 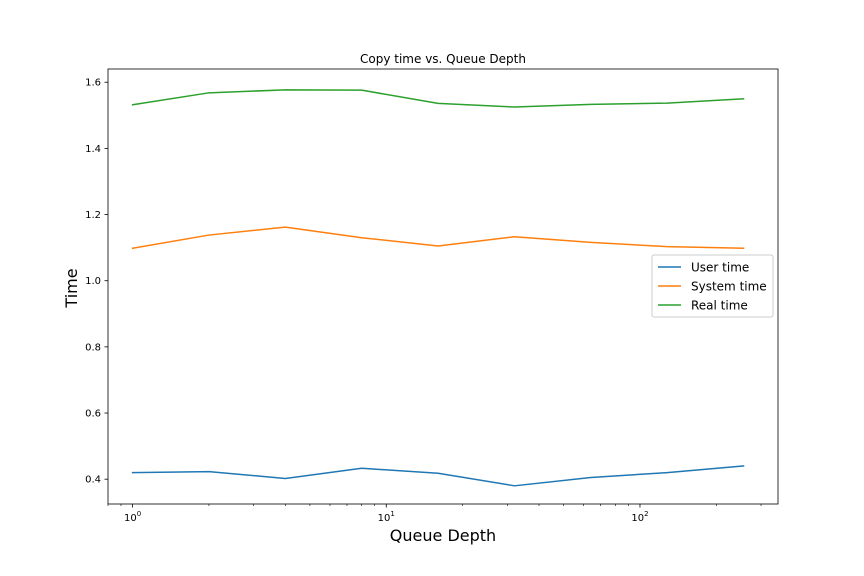 I want to click on legend-box, so click(x=712, y=286).